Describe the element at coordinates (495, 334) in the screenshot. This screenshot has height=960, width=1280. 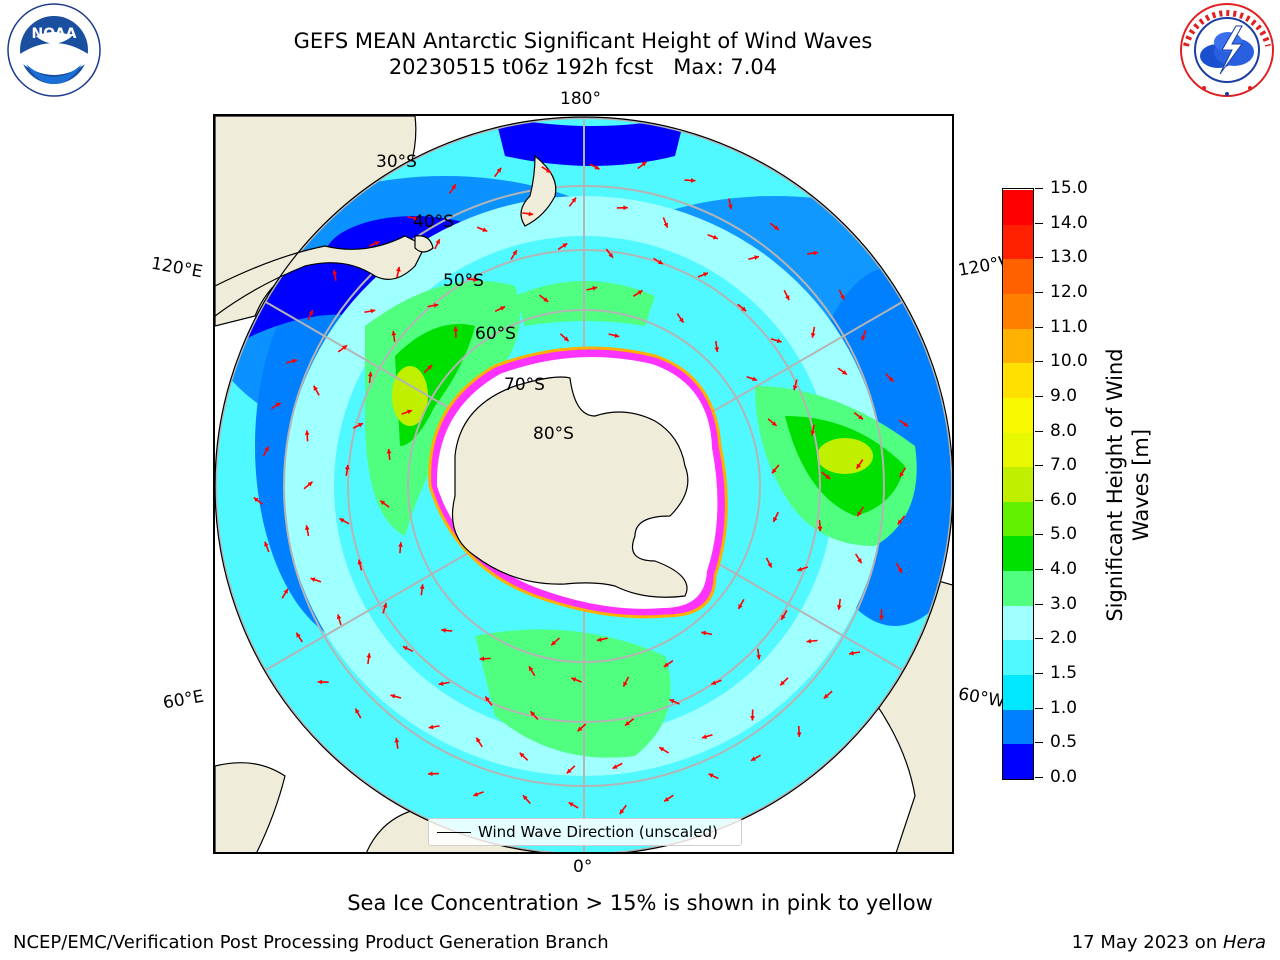
I see `lat-label-60s: 60°S` at that location.